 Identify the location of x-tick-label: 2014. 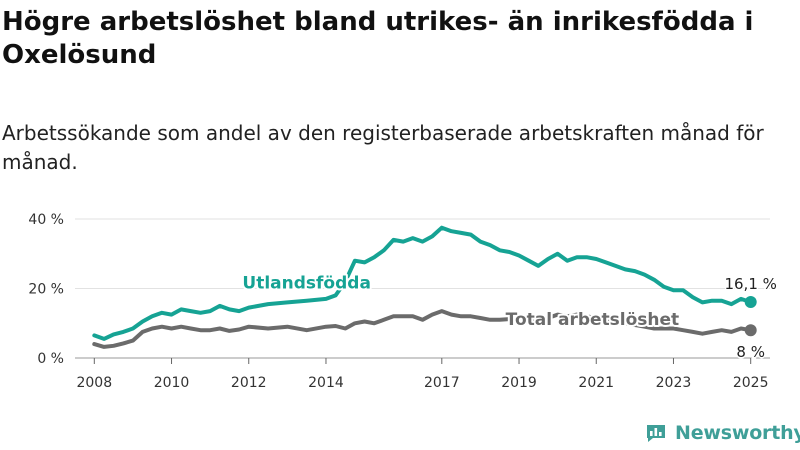
(326, 383).